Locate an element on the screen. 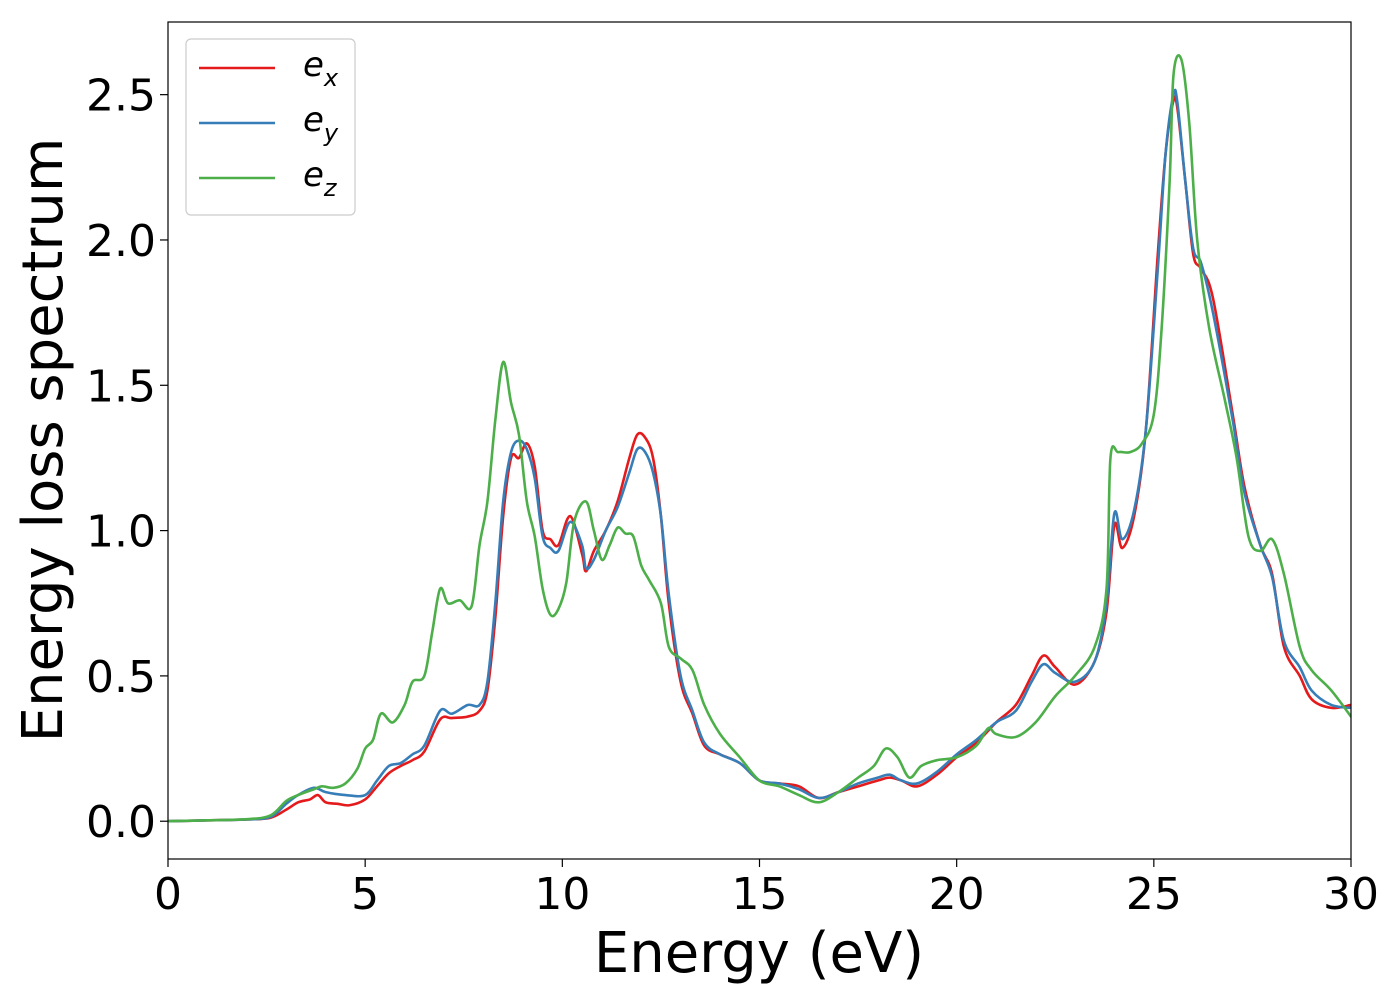 Image resolution: width=1400 pixels, height=1000 pixels. x-tick-label: 5 is located at coordinates (365, 894).